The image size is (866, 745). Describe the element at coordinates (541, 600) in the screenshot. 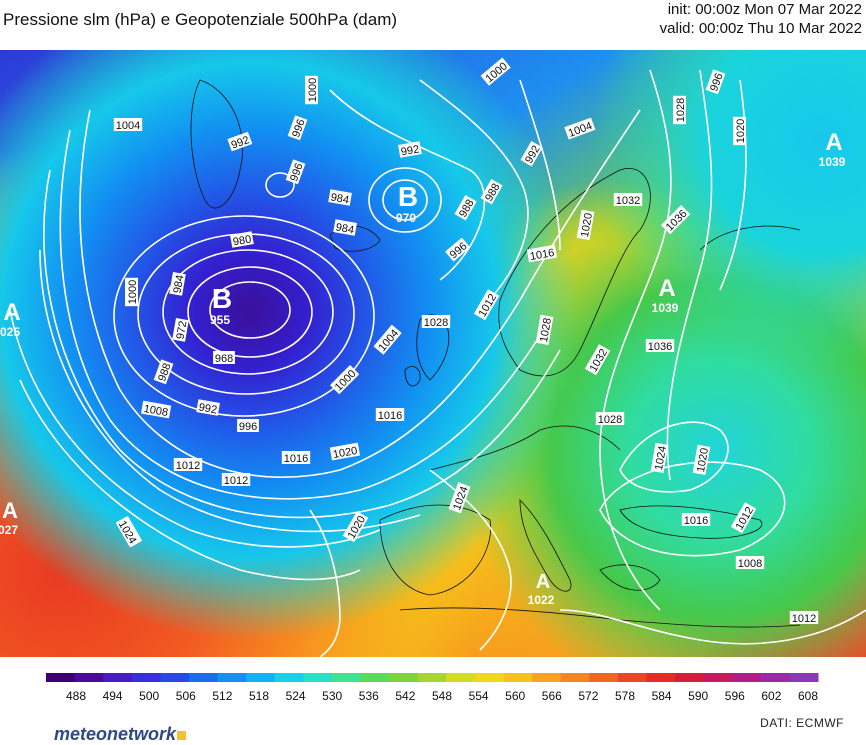

I see `center-value: 1022` at that location.